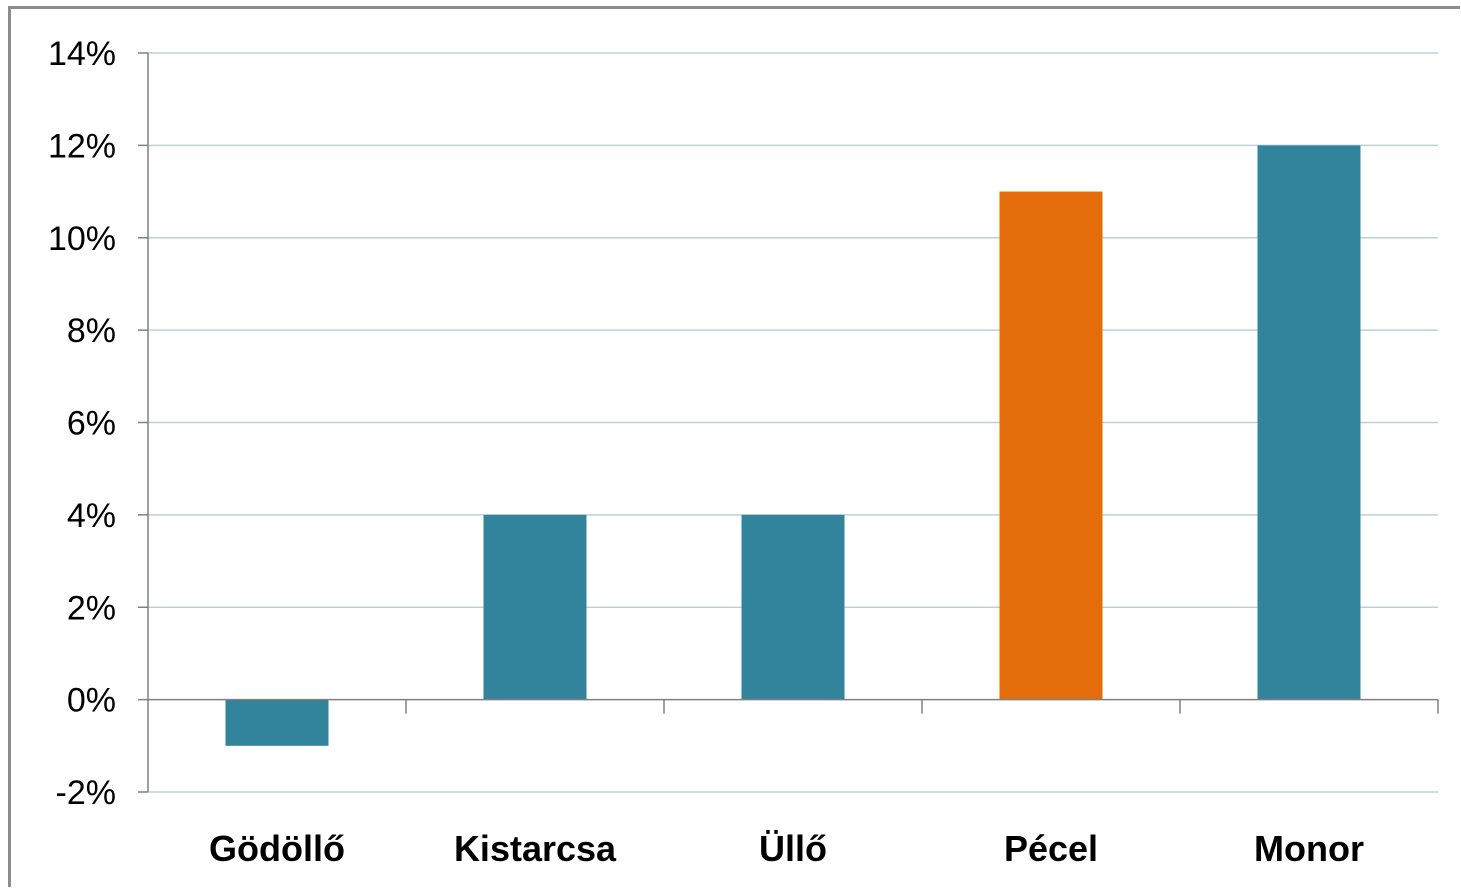  Describe the element at coordinates (793, 848) in the screenshot. I see `category-label: Üllő` at that location.